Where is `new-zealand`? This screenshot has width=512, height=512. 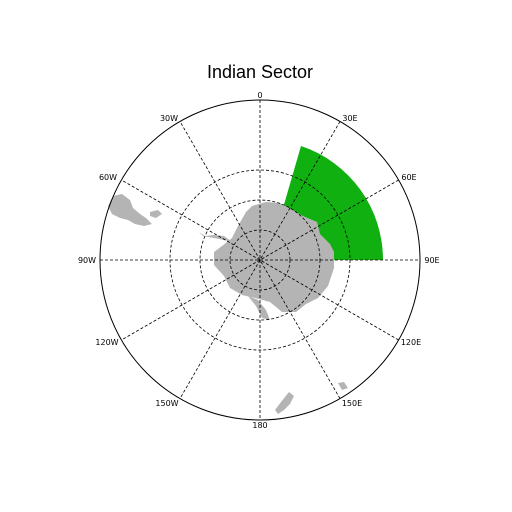 new-zealand is located at coordinates (284, 403).